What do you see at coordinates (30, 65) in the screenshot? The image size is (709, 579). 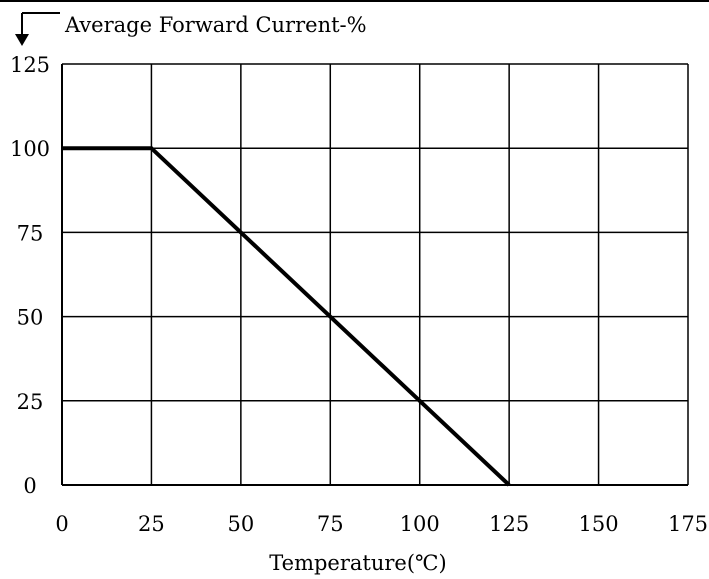 I see `y-tick-label: 125` at bounding box center [30, 65].